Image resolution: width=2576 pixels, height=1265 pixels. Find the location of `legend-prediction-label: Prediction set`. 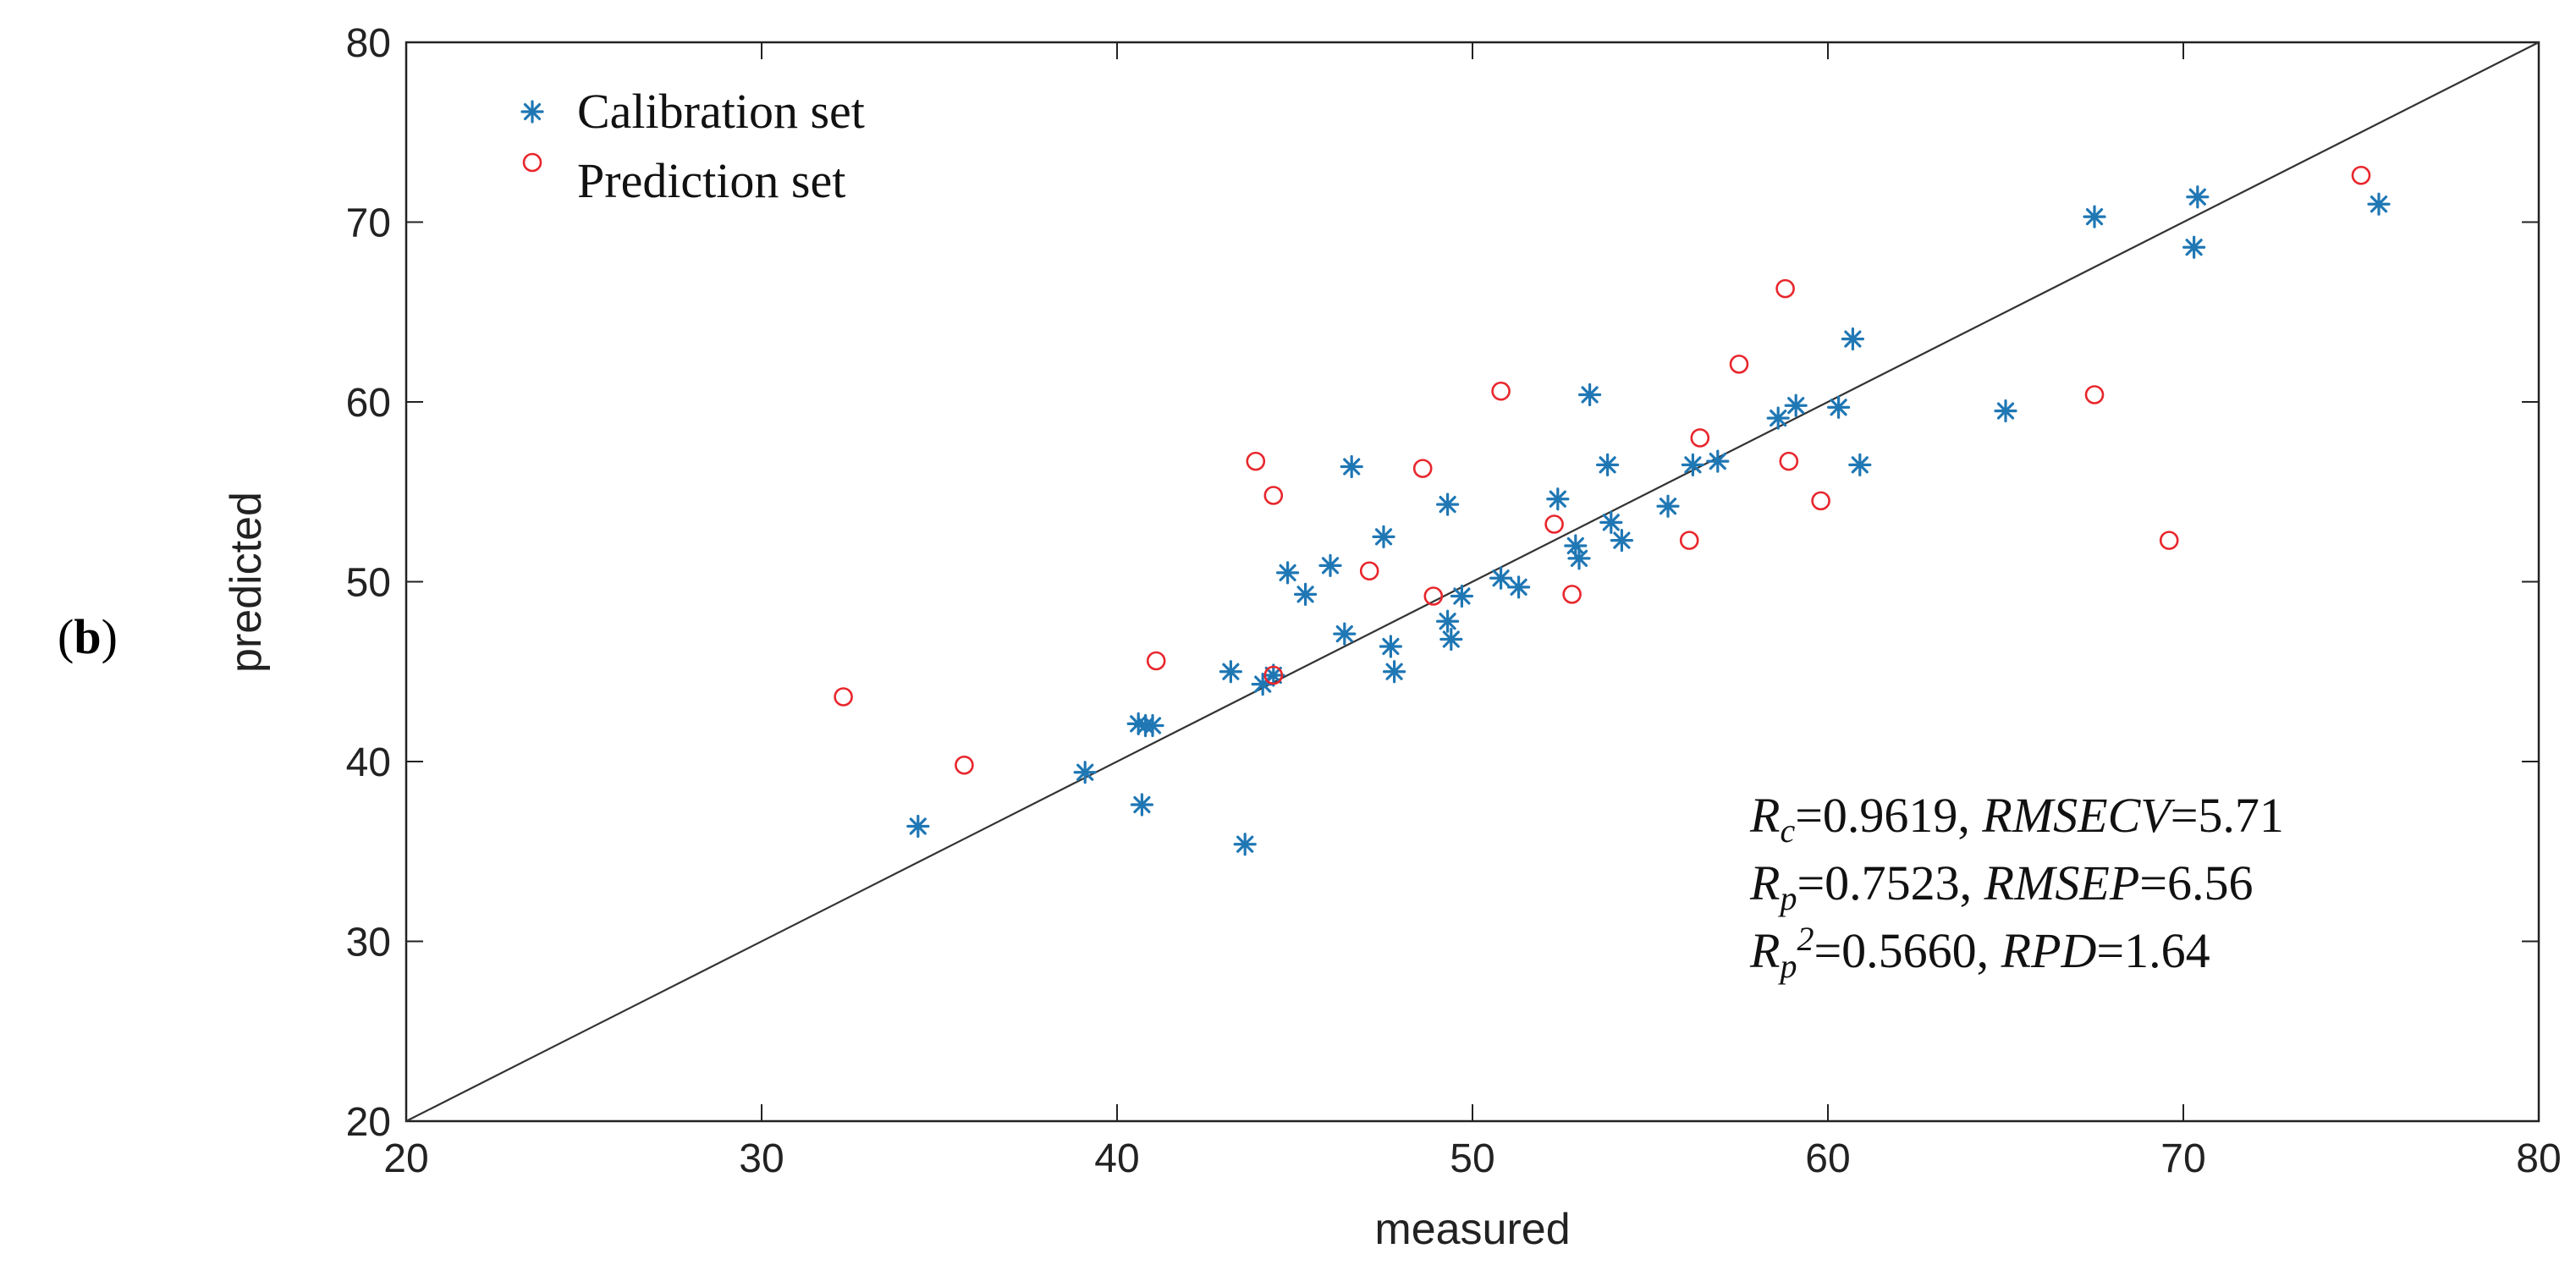

legend-prediction-label: Prediction set is located at coordinates (711, 181).